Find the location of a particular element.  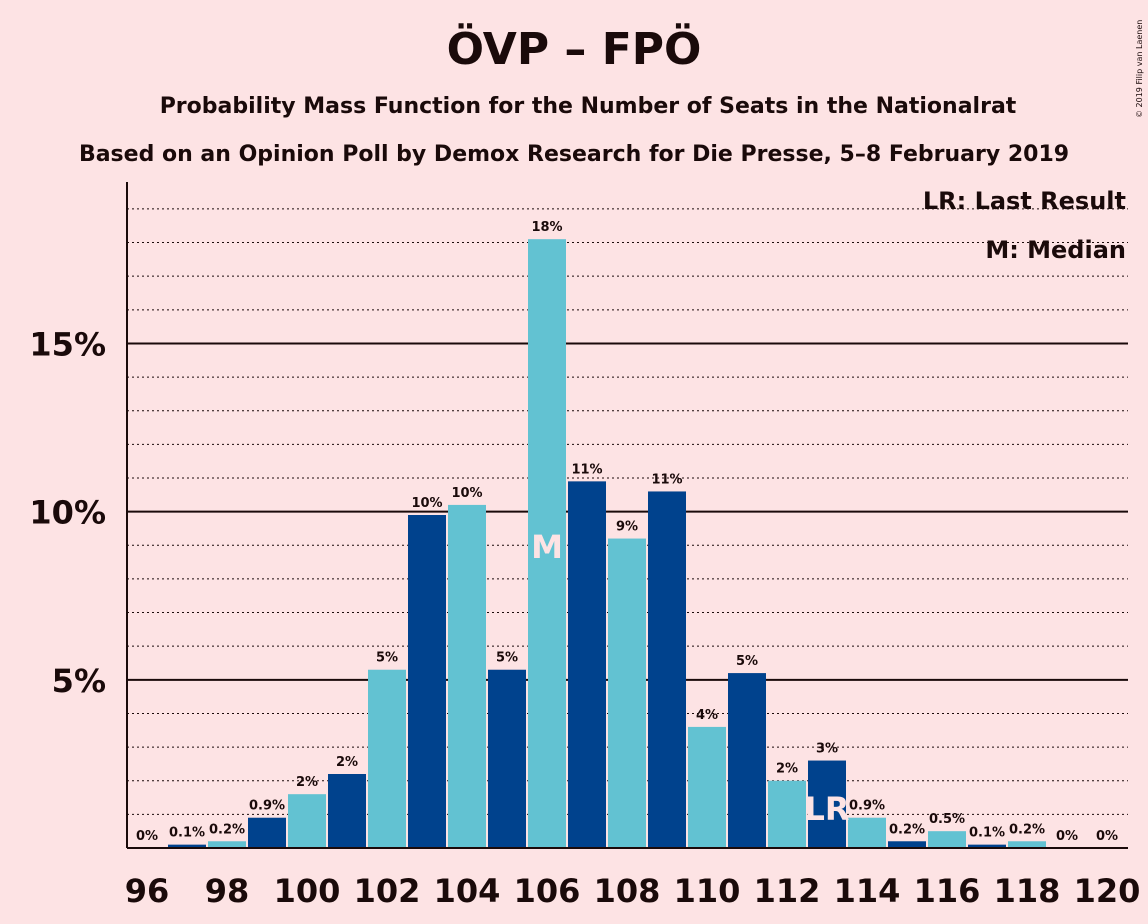

bar-label-116: 0.5% is located at coordinates (947, 819).